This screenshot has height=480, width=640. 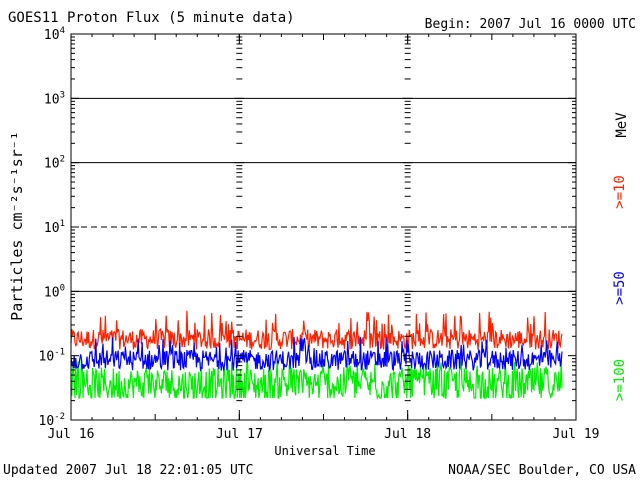 What do you see at coordinates (52, 356) in the screenshot?
I see `y-tick-label: 10⁻¹` at bounding box center [52, 356].